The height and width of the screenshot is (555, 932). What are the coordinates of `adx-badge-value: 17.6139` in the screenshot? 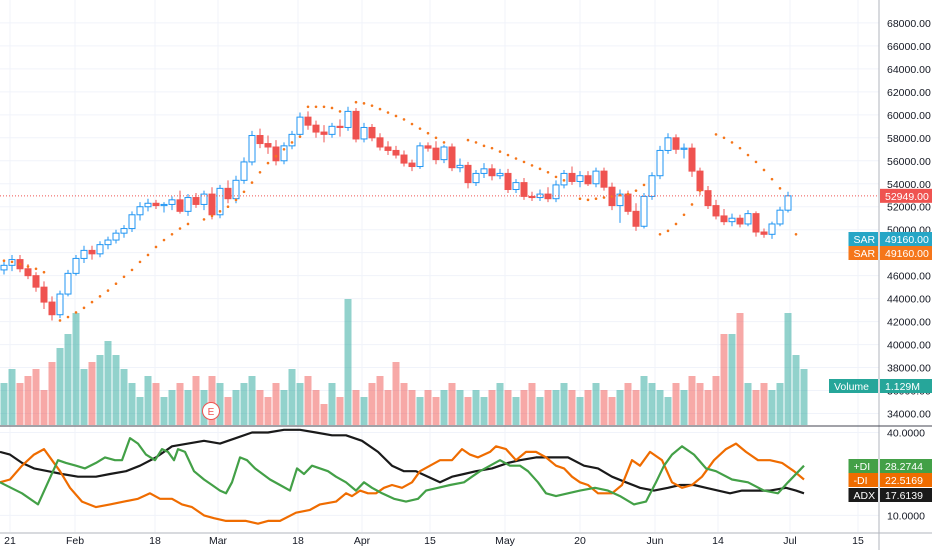 It's located at (904, 496).